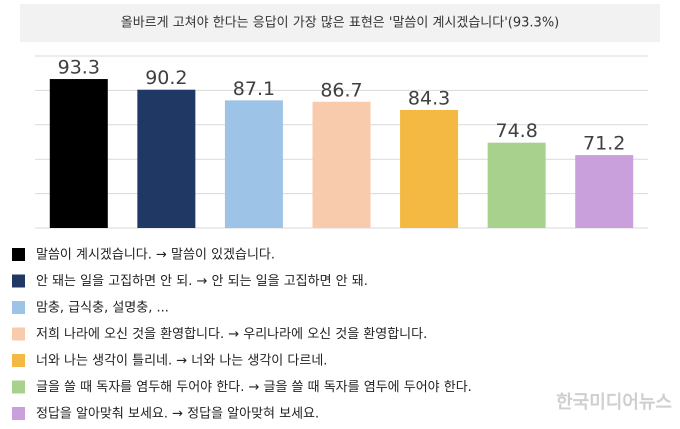  I want to click on legend-label: 너와 나는 생각이 틀리네. → 너와 나는 생각이 다르네., so click(181, 361).